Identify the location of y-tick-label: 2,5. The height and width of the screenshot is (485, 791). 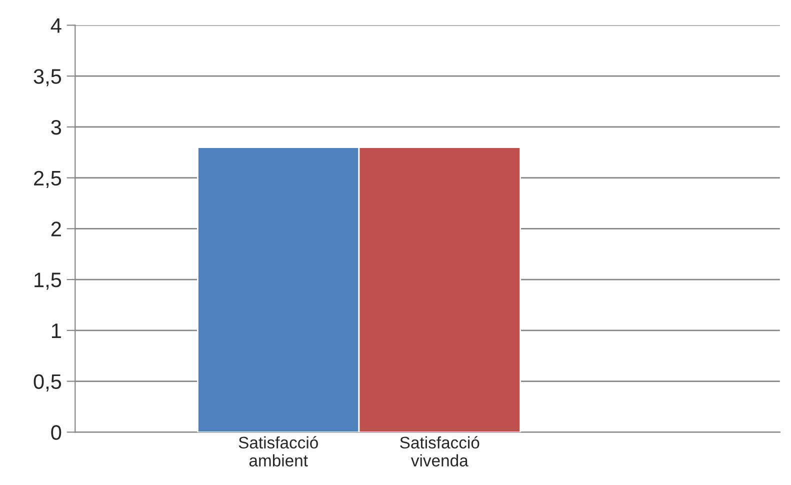
(48, 179).